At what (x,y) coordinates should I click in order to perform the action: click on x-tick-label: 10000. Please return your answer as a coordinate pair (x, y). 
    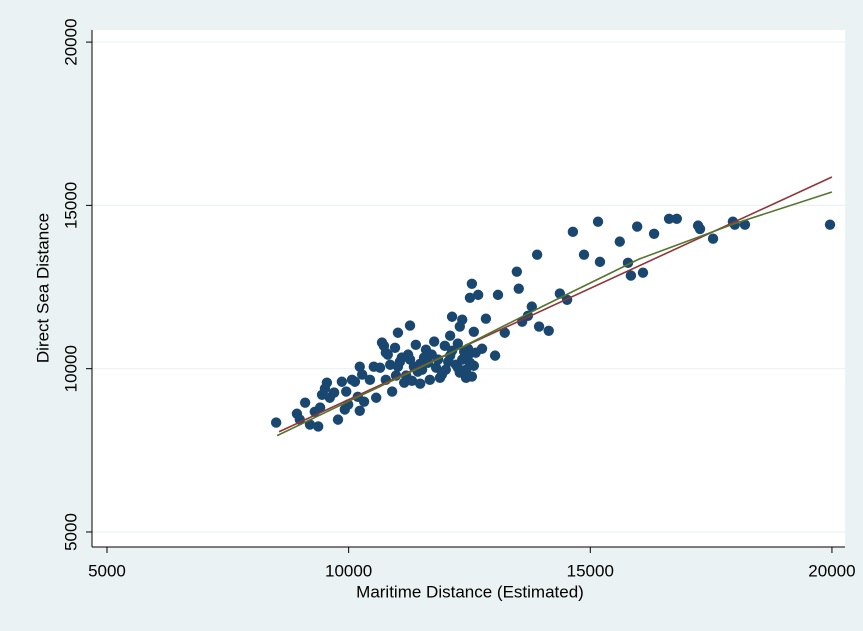
    Looking at the image, I should click on (348, 570).